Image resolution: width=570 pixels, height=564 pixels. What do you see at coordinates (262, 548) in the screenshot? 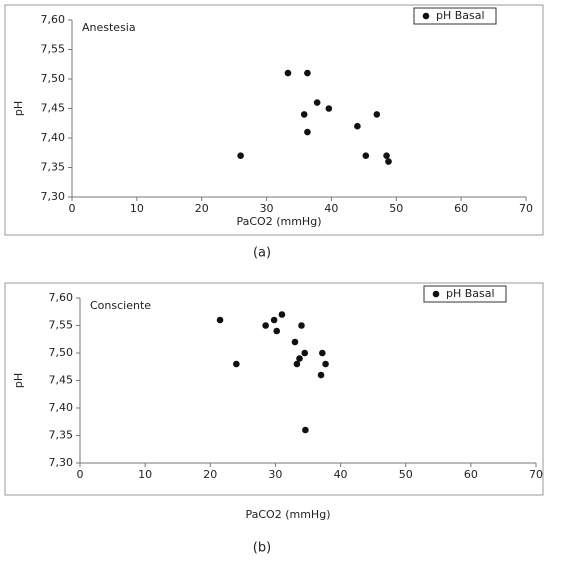
I see `caption: (b)` at bounding box center [262, 548].